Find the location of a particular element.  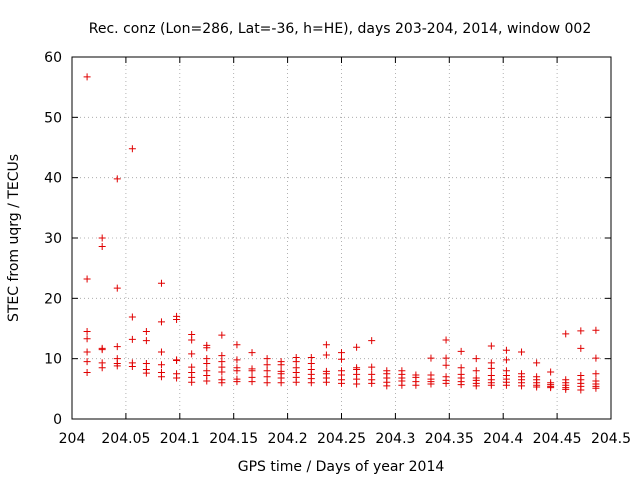

x-tick-label: 204.3 is located at coordinates (395, 439).